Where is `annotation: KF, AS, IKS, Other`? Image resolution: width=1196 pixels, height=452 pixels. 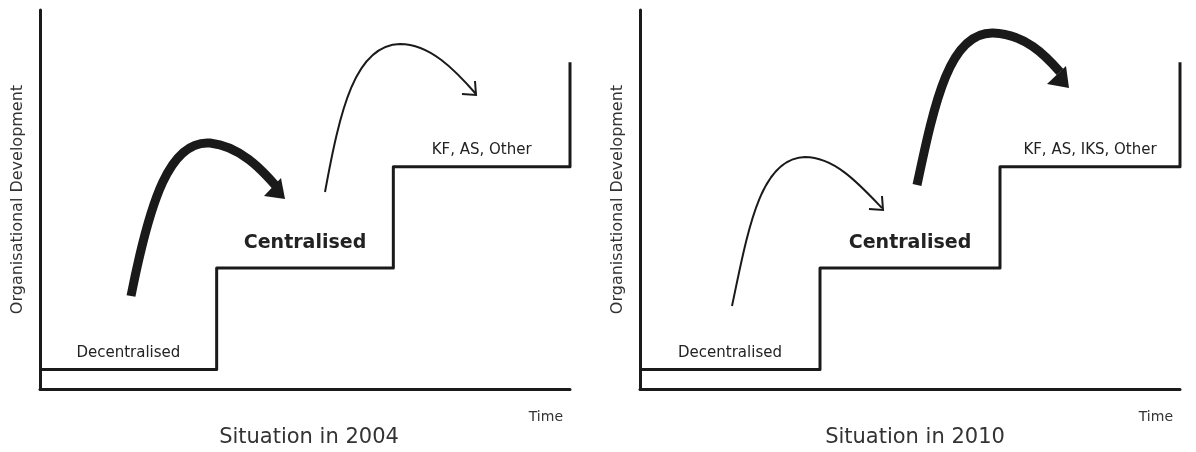 annotation: KF, AS, IKS, Other is located at coordinates (1090, 149).